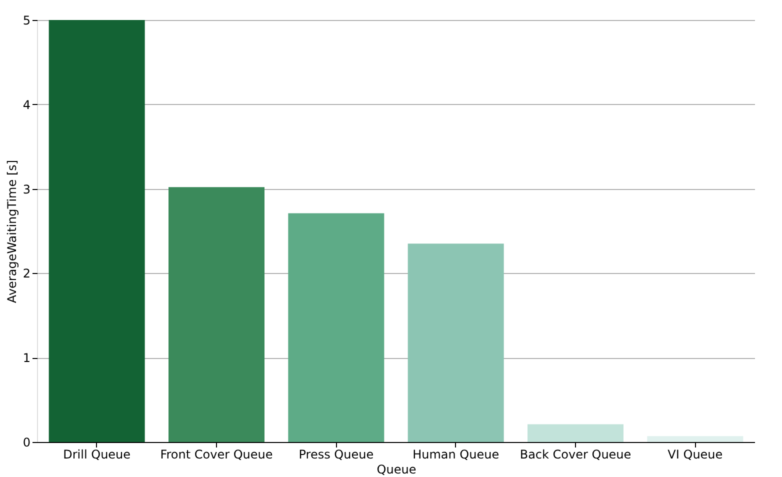 This screenshot has height=477, width=782. I want to click on y-tick-label: 3, so click(26, 189).